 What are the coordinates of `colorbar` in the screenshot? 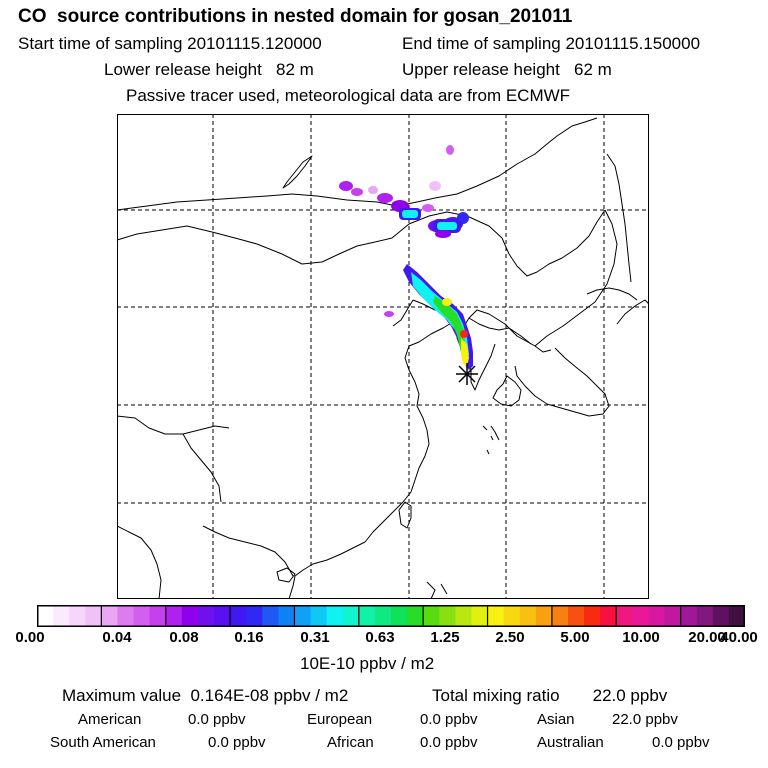 It's located at (391, 616).